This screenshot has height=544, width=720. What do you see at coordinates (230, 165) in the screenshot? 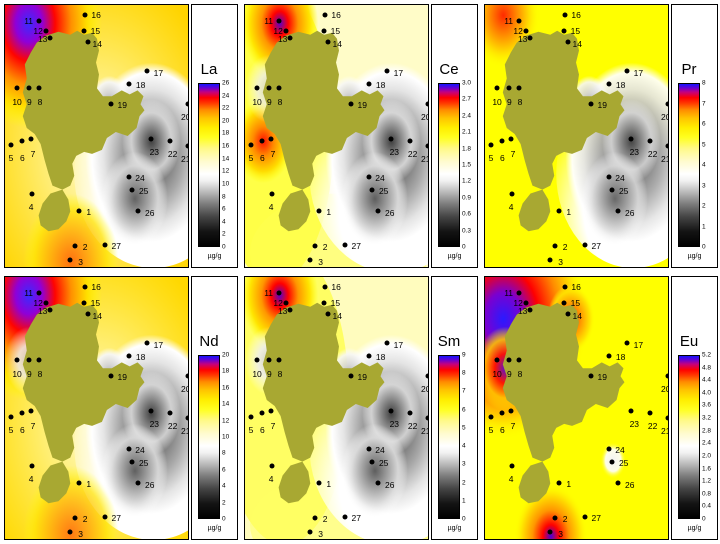
I see `colorbar-ticks-la: 0 2 4 6 8 10 12 14 16 18 20 22 24 26` at bounding box center [230, 165].